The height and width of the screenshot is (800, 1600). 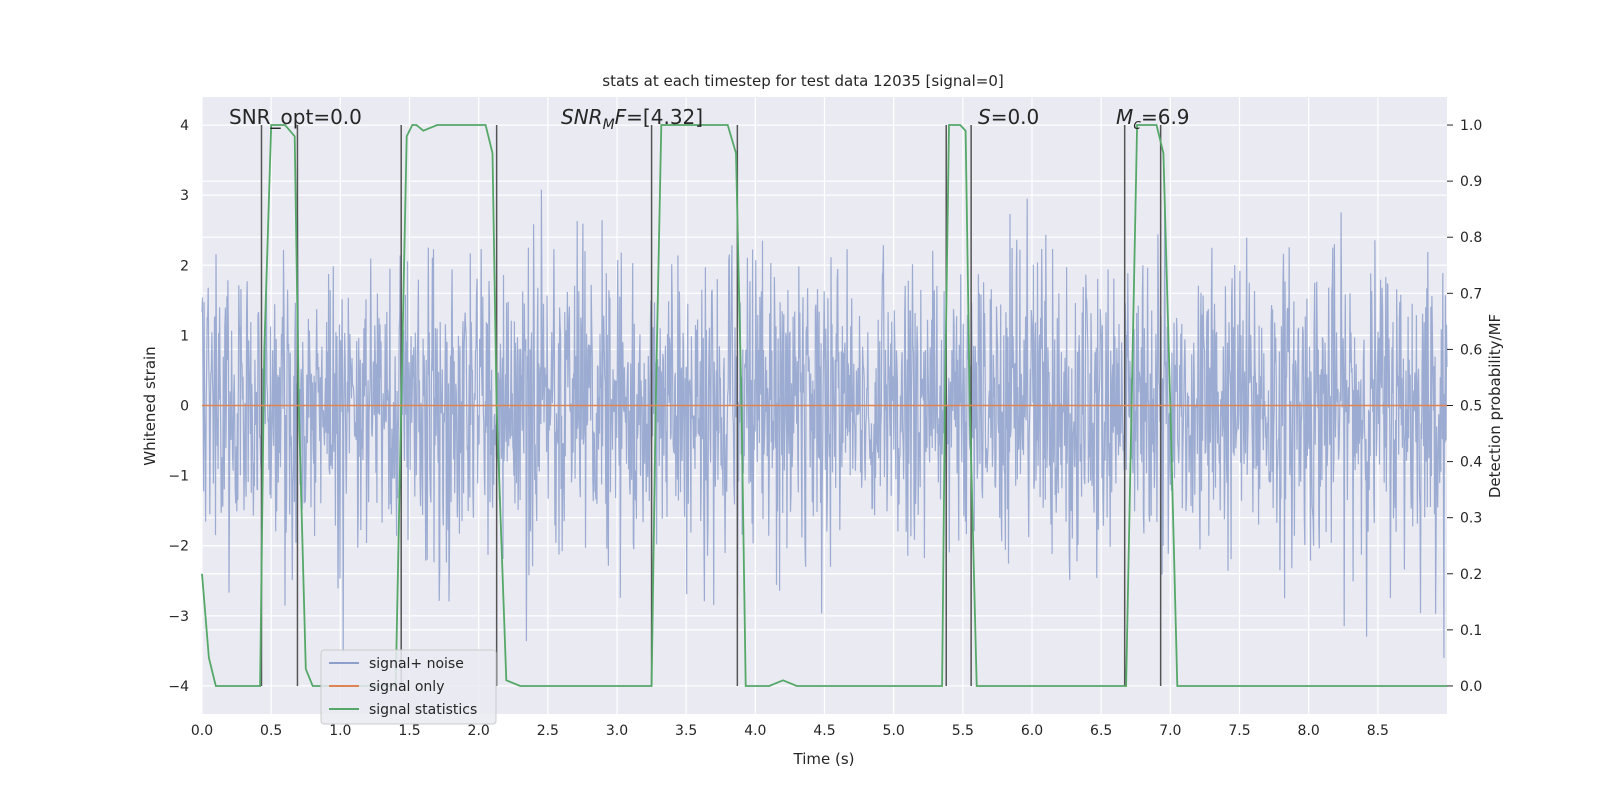 I want to click on x-tick-label: 6.5, so click(x=1101, y=731).